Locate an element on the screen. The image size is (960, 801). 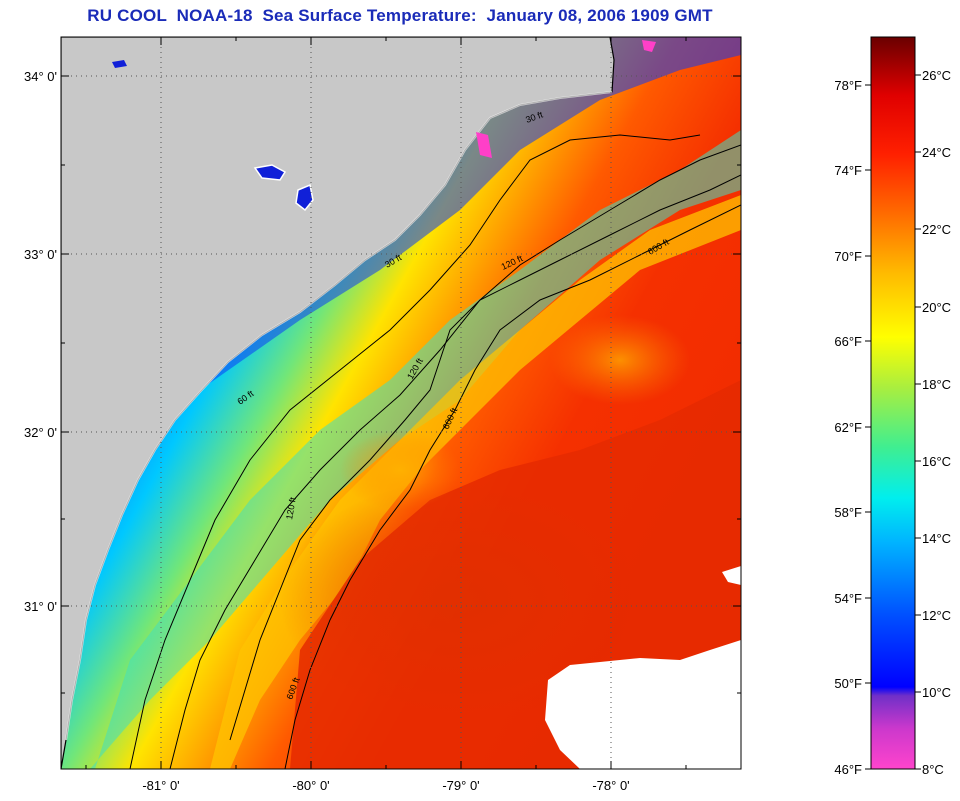
cbar-c-24: 24°C is located at coordinates (936, 152).